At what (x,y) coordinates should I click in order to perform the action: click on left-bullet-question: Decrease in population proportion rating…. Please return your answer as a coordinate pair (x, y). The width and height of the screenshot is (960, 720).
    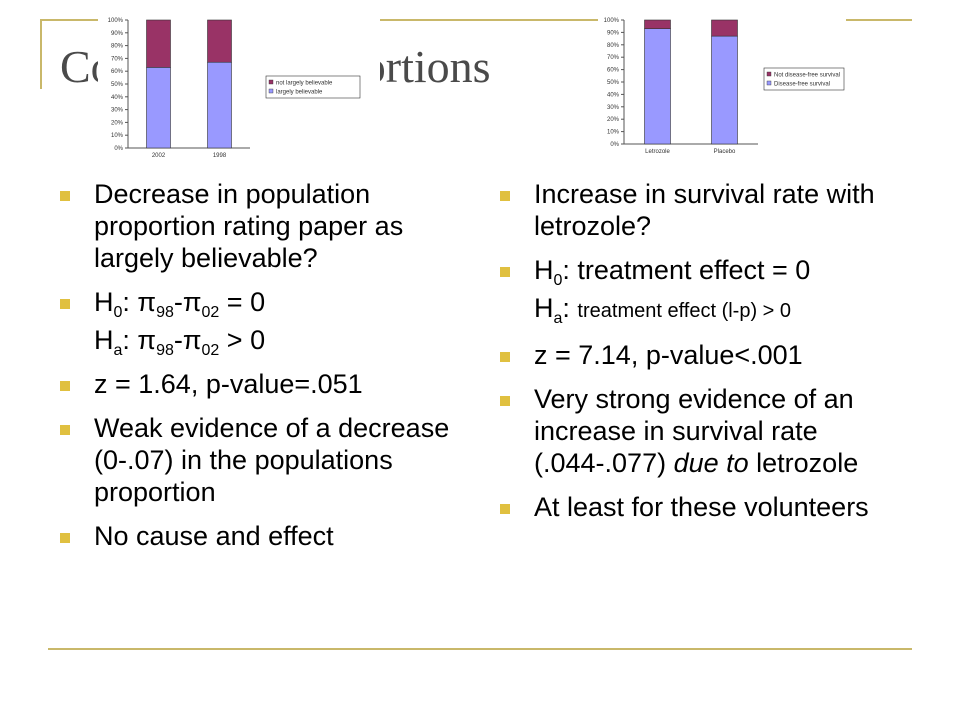
    Looking at the image, I should click on (258, 226).